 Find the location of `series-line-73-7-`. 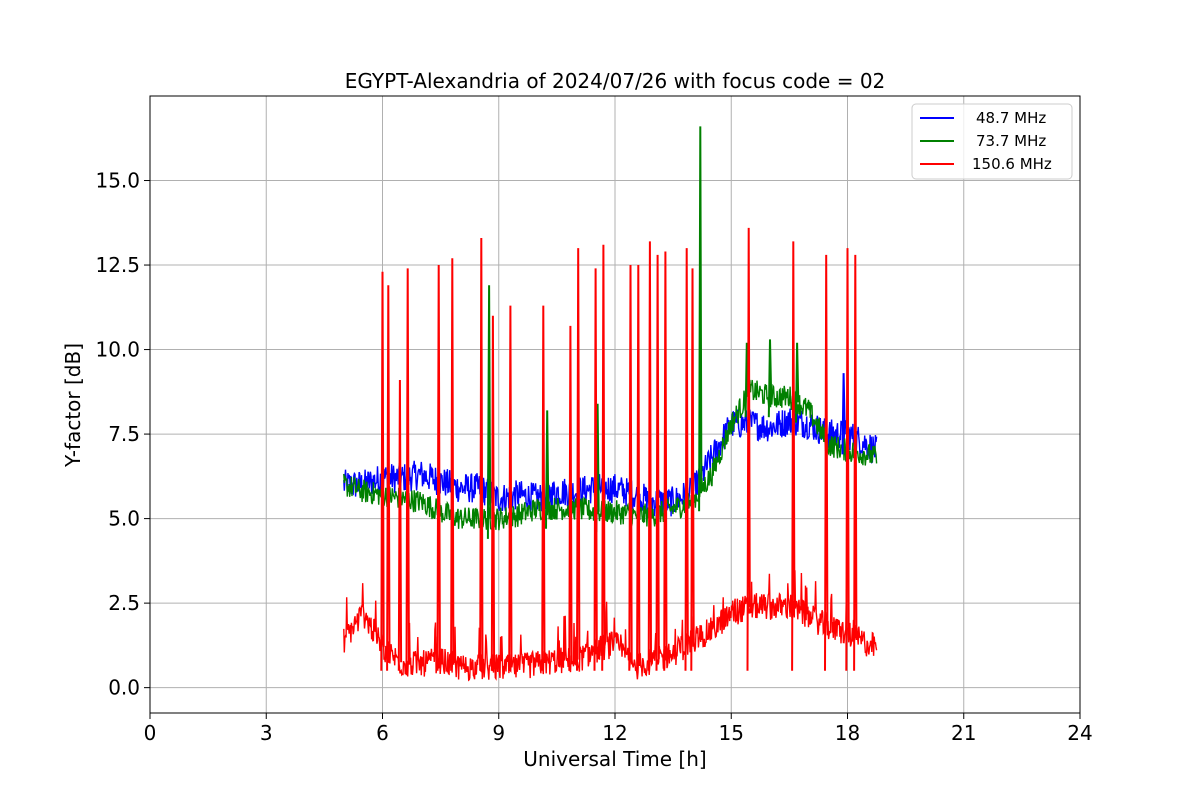

series-line-73-7- is located at coordinates (610, 455).